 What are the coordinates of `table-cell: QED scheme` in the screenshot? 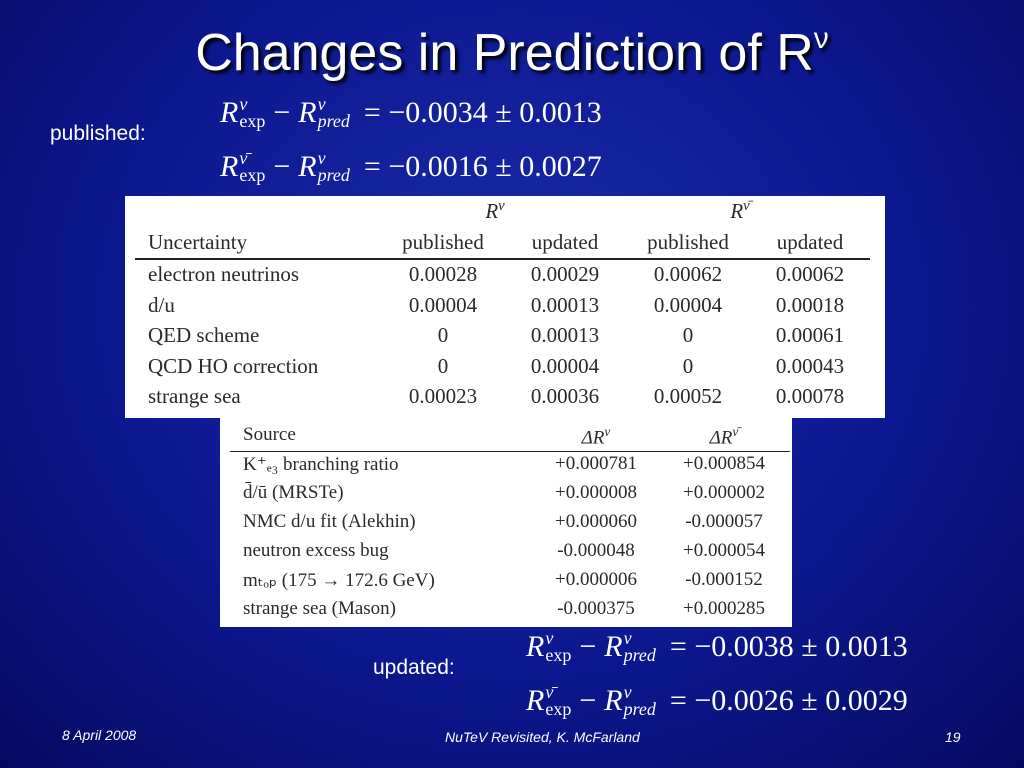 It's located at (204, 335).